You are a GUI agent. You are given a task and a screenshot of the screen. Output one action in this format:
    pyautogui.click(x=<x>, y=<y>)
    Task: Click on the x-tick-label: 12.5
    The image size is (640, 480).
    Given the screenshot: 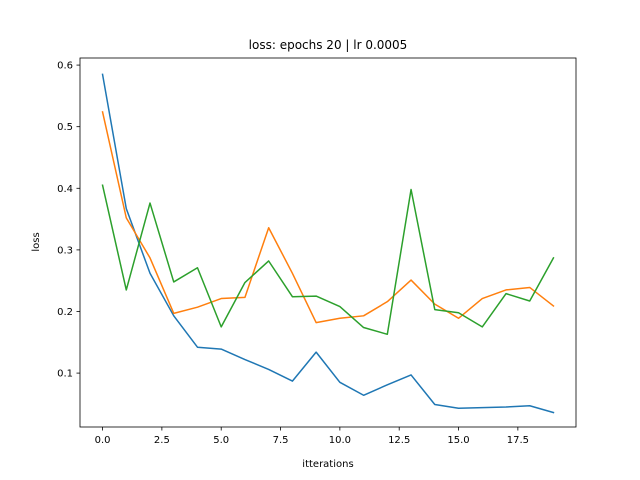 What is the action you would take?
    pyautogui.click(x=399, y=440)
    